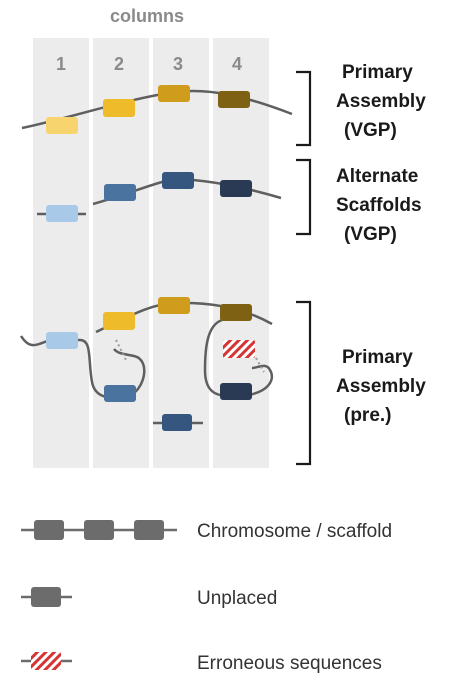  Describe the element at coordinates (157, 109) in the screenshot. I see `primary-assembly-vgp-row` at that location.